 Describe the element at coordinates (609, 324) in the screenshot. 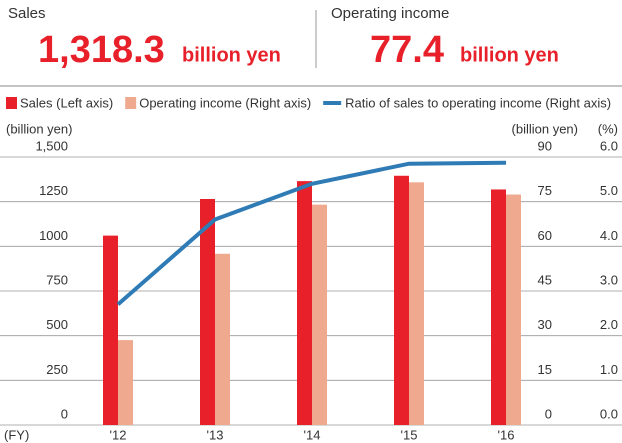

I see `y3-tick-label: 2.0` at that location.